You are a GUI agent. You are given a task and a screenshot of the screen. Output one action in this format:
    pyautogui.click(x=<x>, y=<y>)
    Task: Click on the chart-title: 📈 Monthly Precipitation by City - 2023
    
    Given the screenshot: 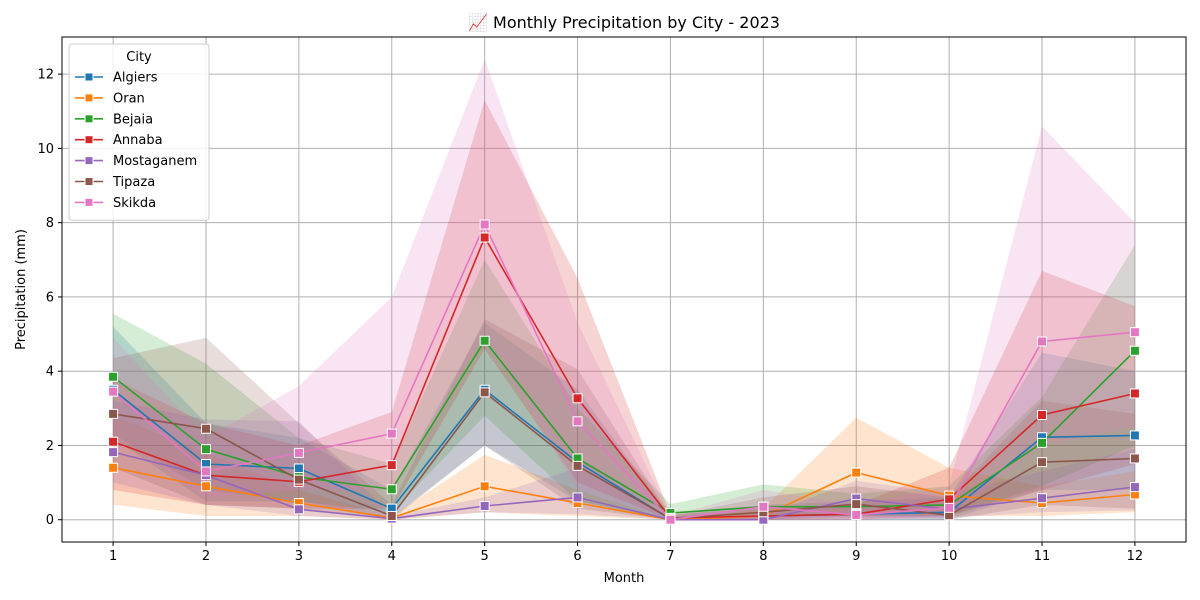 What is the action you would take?
    pyautogui.click(x=624, y=22)
    